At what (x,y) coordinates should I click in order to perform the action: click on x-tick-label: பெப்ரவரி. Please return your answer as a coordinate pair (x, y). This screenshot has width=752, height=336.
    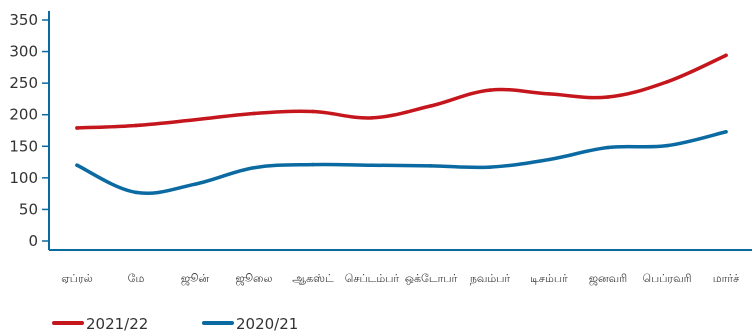
    Looking at the image, I should click on (666, 278).